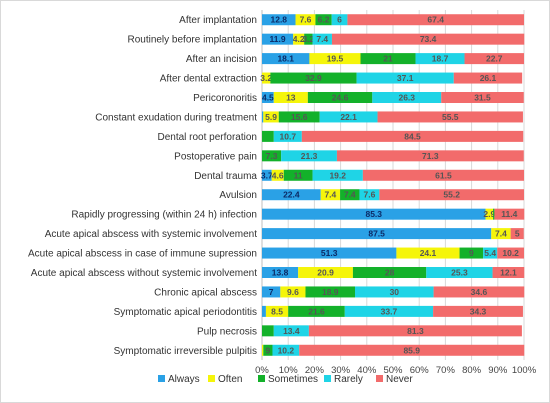 The image size is (550, 403). What do you see at coordinates (406, 98) in the screenshot?
I see `data-label: 26.3` at bounding box center [406, 98].